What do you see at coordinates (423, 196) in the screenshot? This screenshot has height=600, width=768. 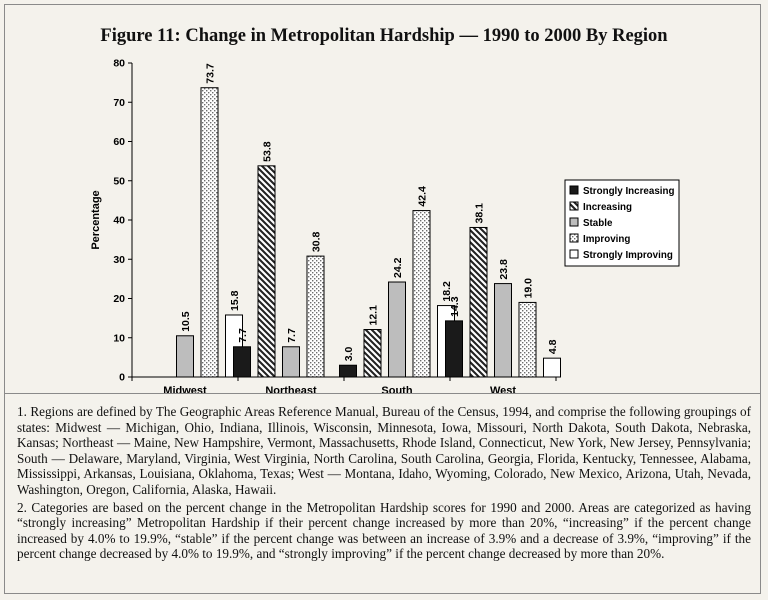 I see `data-label-south-improving: 42.4` at bounding box center [423, 196].